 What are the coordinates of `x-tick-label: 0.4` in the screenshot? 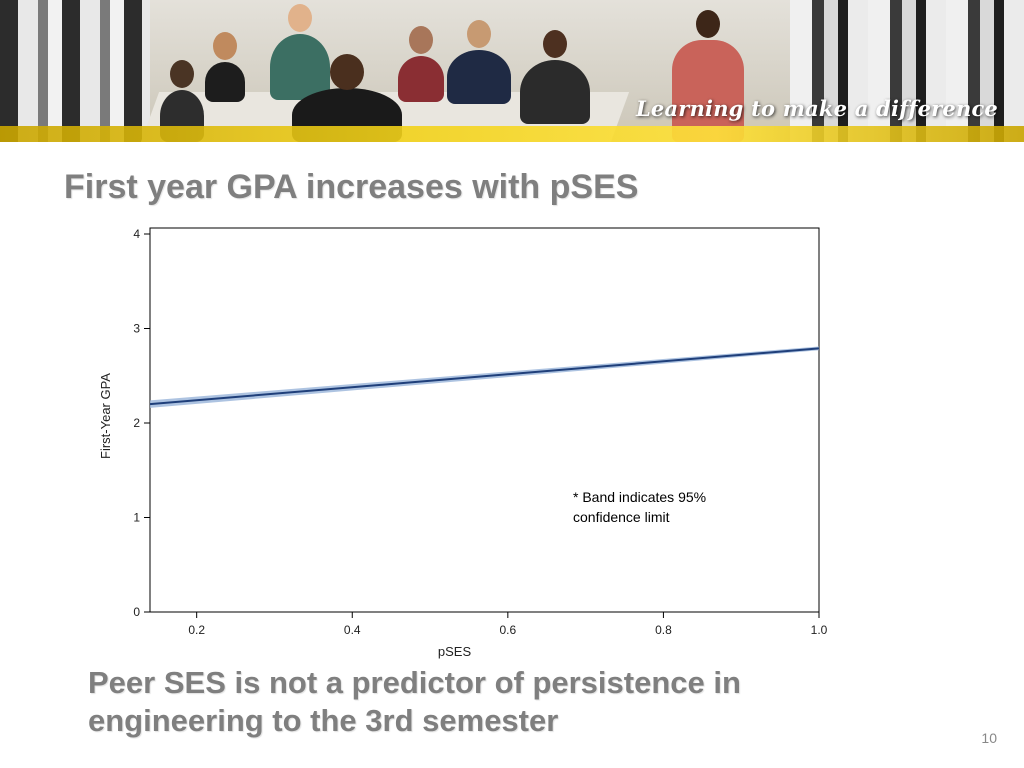 It's located at (352, 630).